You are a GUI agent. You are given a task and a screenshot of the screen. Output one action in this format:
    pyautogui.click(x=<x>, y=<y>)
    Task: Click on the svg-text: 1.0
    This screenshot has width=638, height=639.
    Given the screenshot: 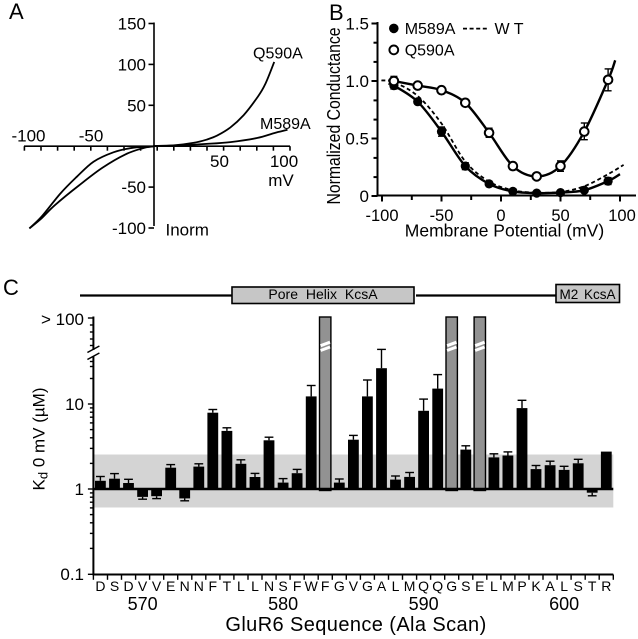 What is the action you would take?
    pyautogui.click(x=357, y=81)
    